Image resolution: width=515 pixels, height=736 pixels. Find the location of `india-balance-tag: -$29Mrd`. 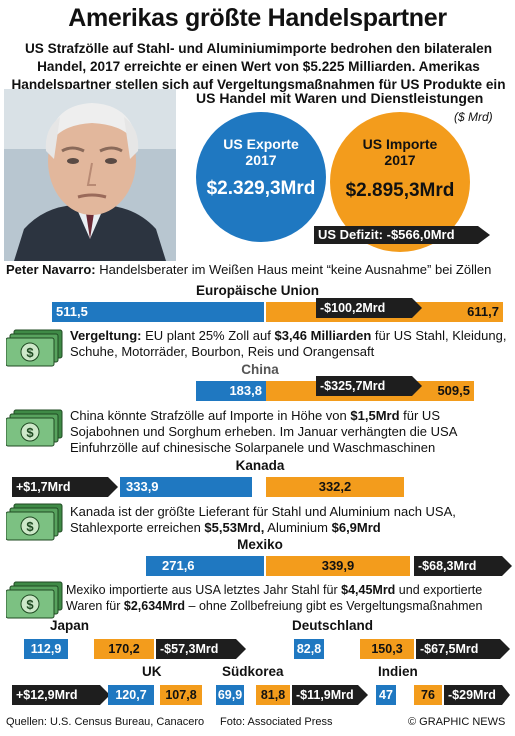

india-balance-tag: -$29Mrd is located at coordinates (473, 695).